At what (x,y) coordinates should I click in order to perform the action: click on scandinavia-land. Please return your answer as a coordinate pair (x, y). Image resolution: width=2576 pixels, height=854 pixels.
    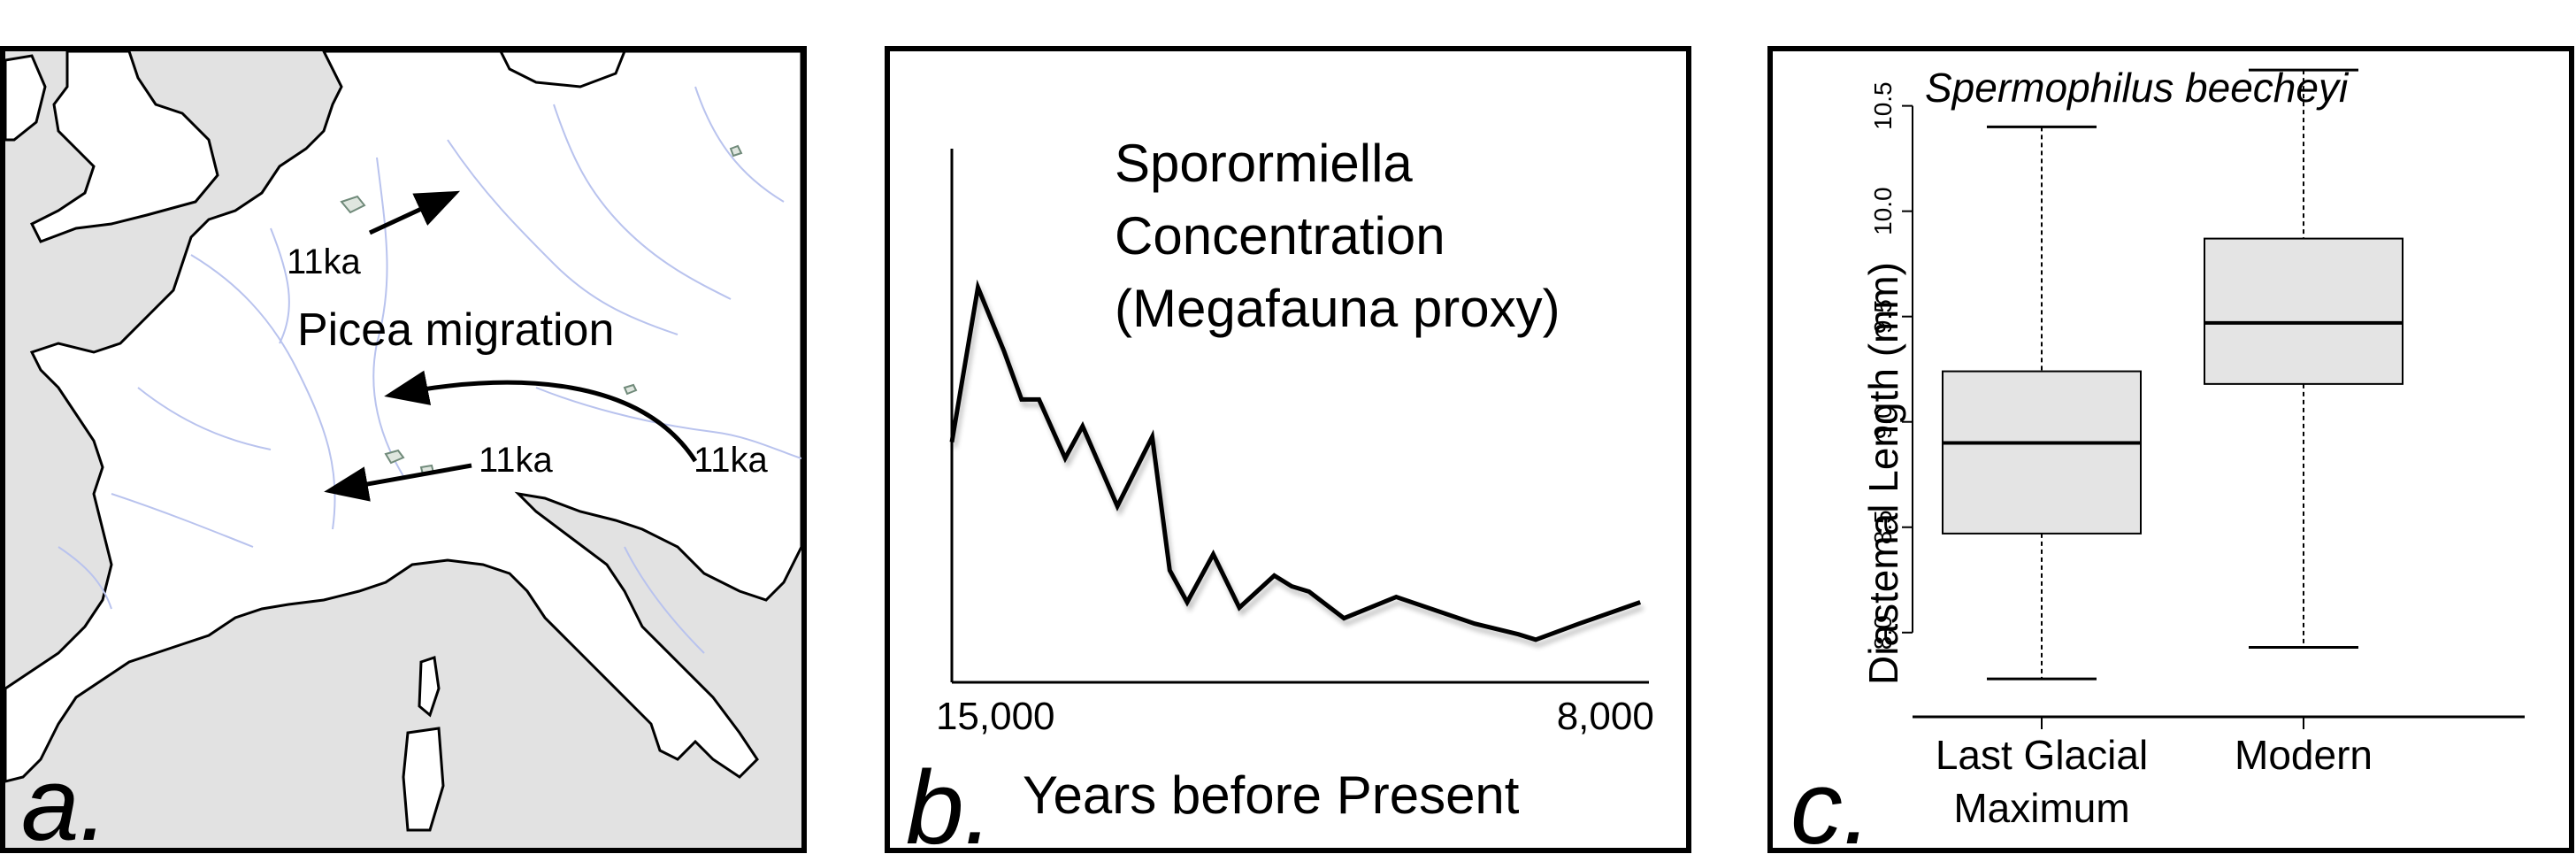
    Looking at the image, I should click on (562, 69).